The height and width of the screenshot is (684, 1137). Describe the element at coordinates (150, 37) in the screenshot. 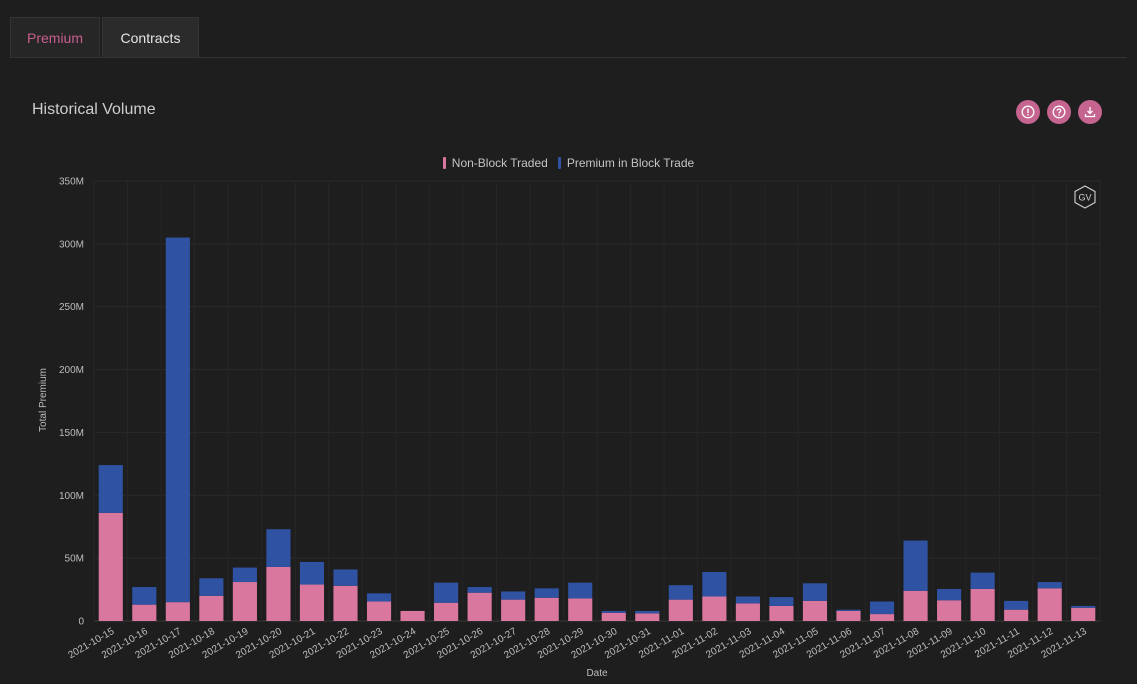

I see `tab-contracts: Contracts` at that location.